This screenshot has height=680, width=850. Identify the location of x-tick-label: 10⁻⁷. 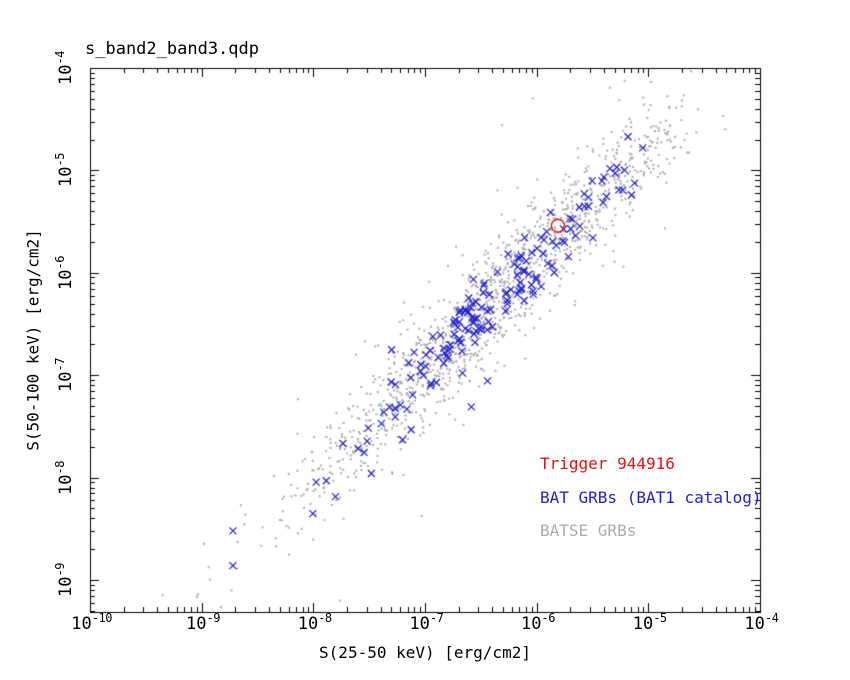
(426, 622).